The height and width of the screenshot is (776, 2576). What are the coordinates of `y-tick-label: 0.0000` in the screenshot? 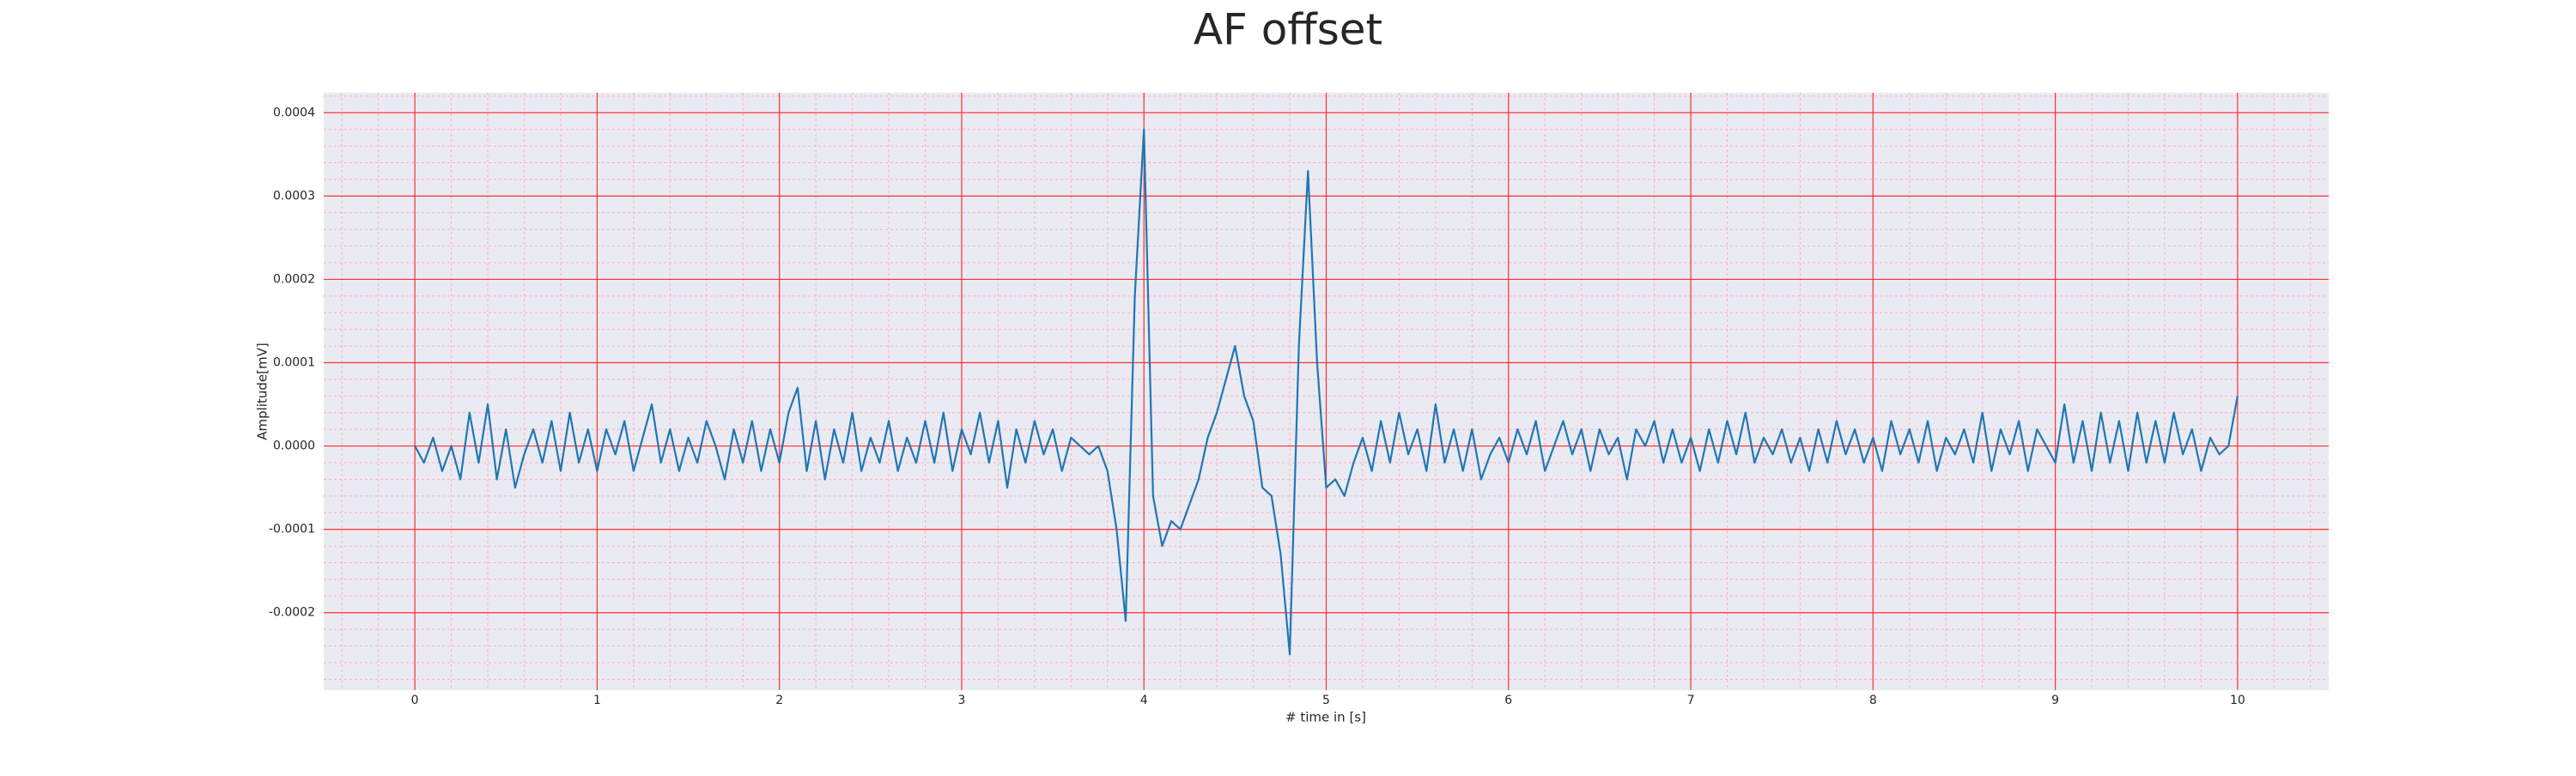 It's located at (294, 446).